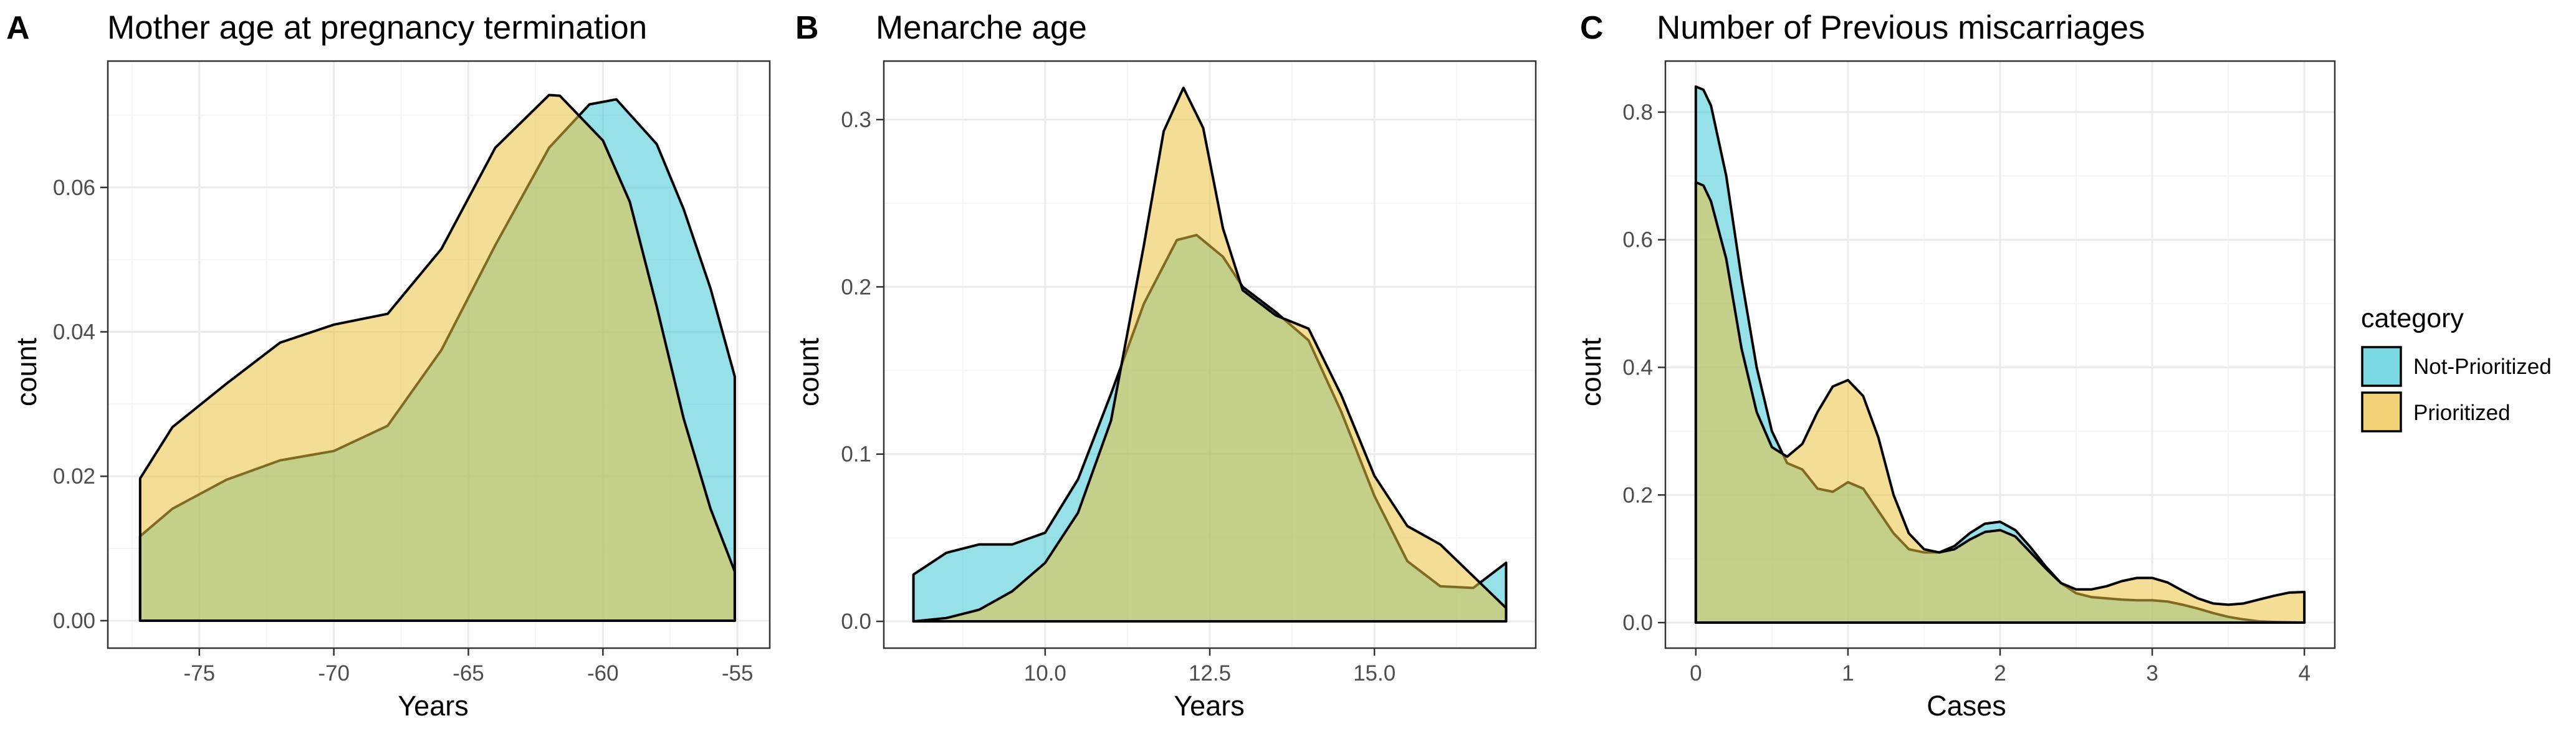  What do you see at coordinates (74, 477) in the screenshot?
I see `panel-a-y-tick-label: 0.02` at bounding box center [74, 477].